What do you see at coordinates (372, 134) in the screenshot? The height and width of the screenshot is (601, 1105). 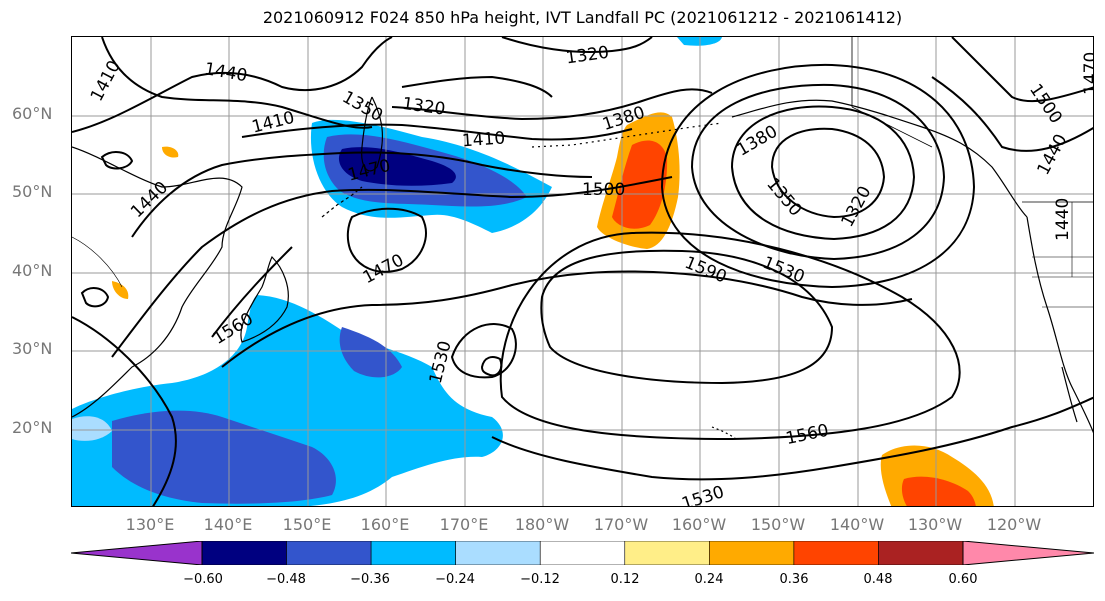 I see `kamchatka-coastline` at bounding box center [372, 134].